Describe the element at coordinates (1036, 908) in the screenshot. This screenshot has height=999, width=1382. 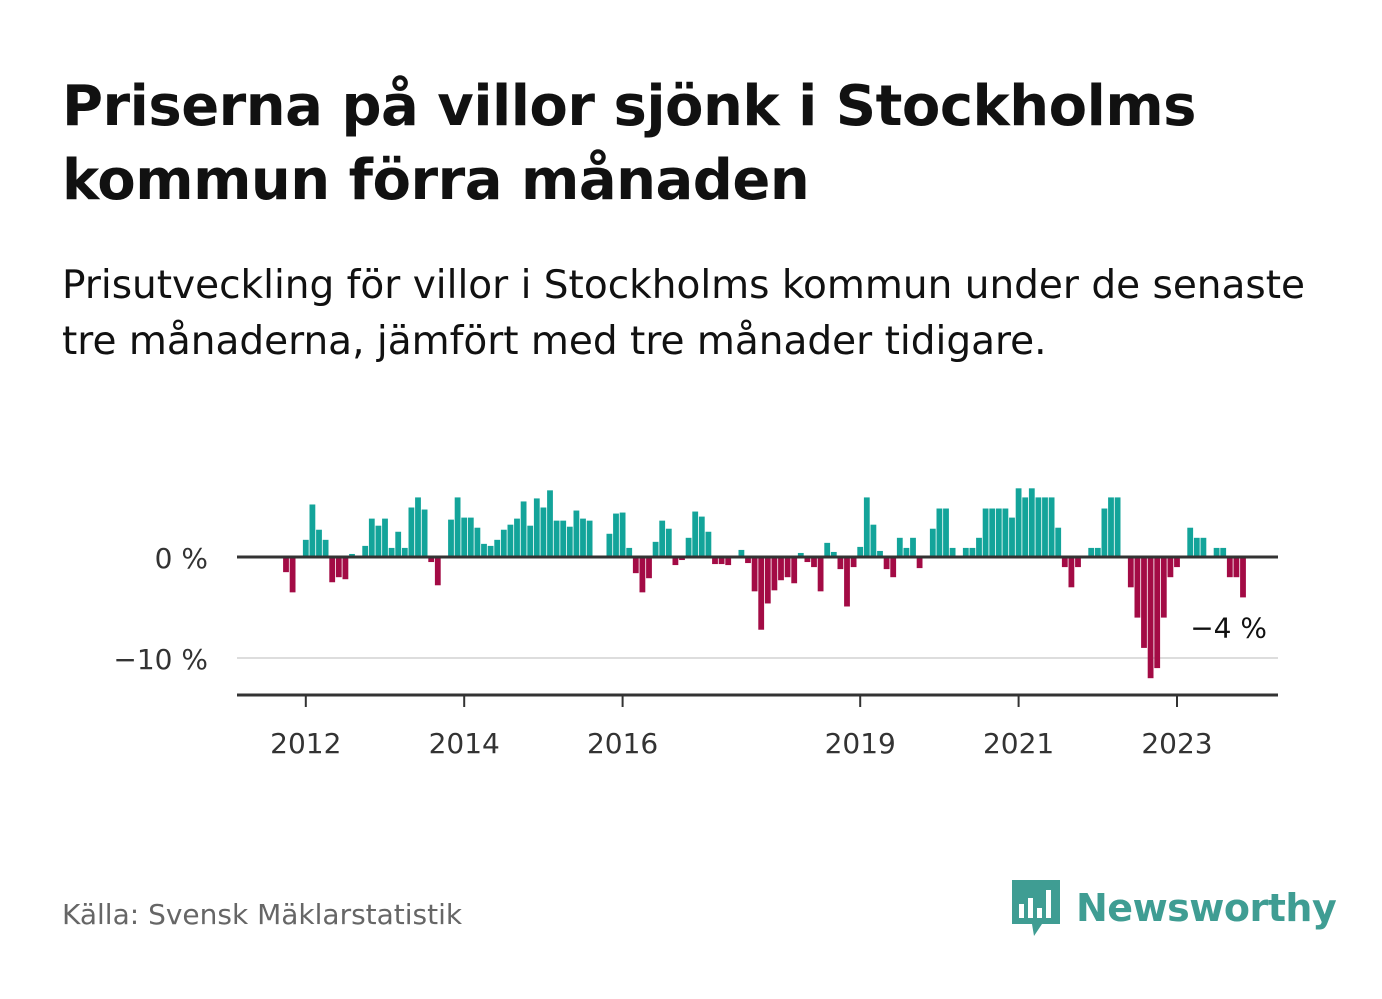
I see `newsworthy-logo-icon` at that location.